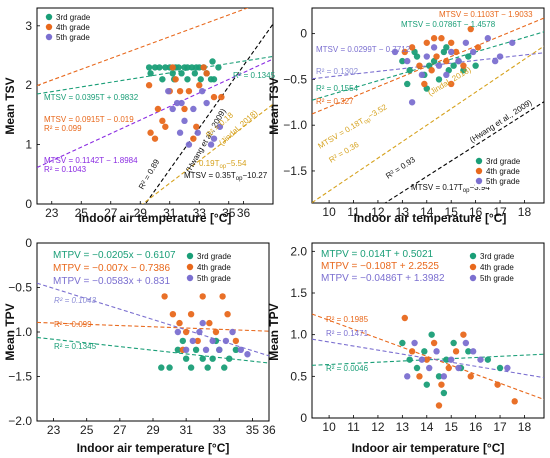  I want to click on trend-line-hwang, so click(208, 113).